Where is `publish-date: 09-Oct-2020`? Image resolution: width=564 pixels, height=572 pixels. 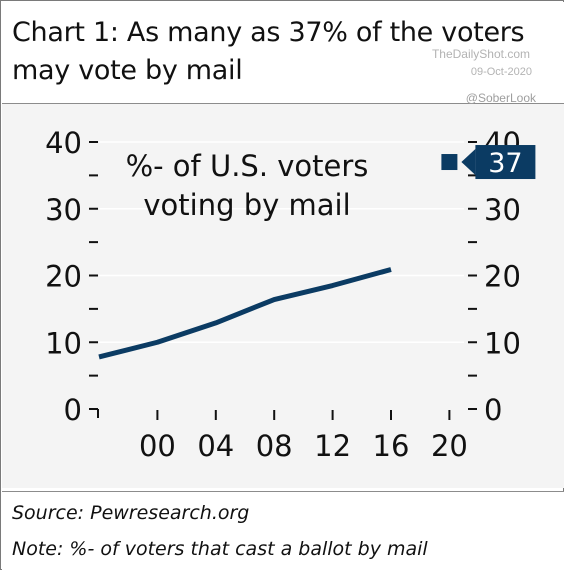 publish-date: 09-Oct-2020 is located at coordinates (501, 72).